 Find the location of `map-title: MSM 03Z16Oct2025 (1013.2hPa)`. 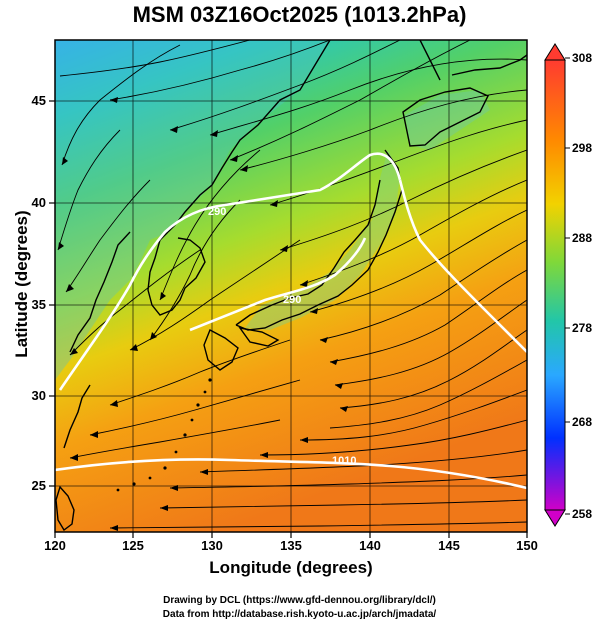

map-title: MSM 03Z16Oct2025 (1013.2hPa) is located at coordinates (299, 14).